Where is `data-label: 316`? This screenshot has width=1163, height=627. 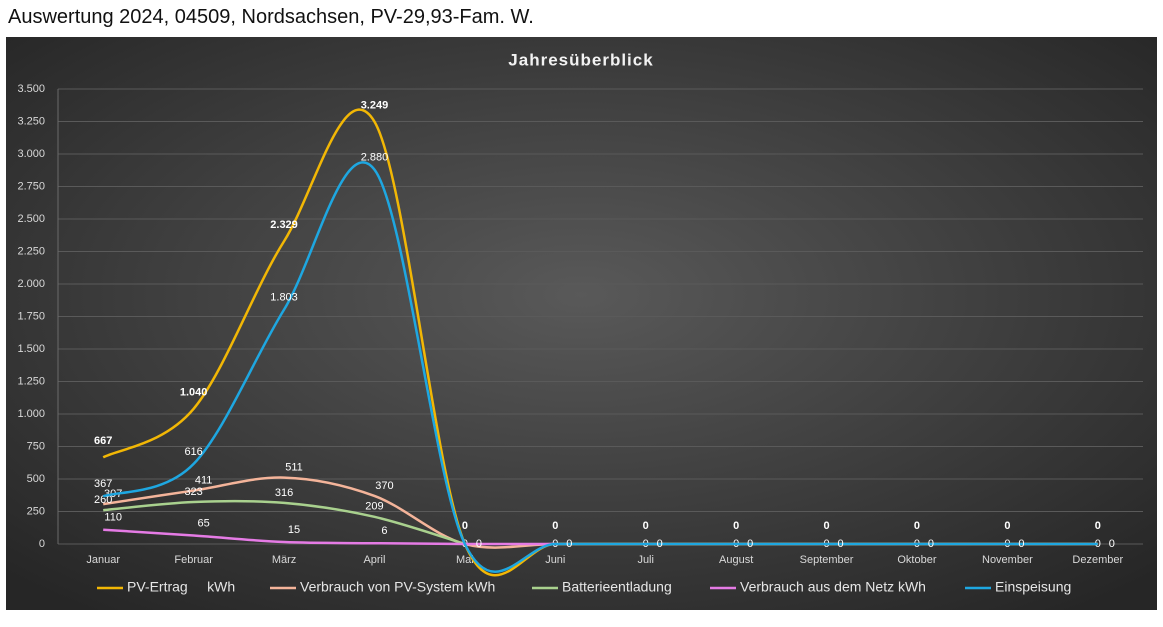
data-label: 316 is located at coordinates (284, 493).